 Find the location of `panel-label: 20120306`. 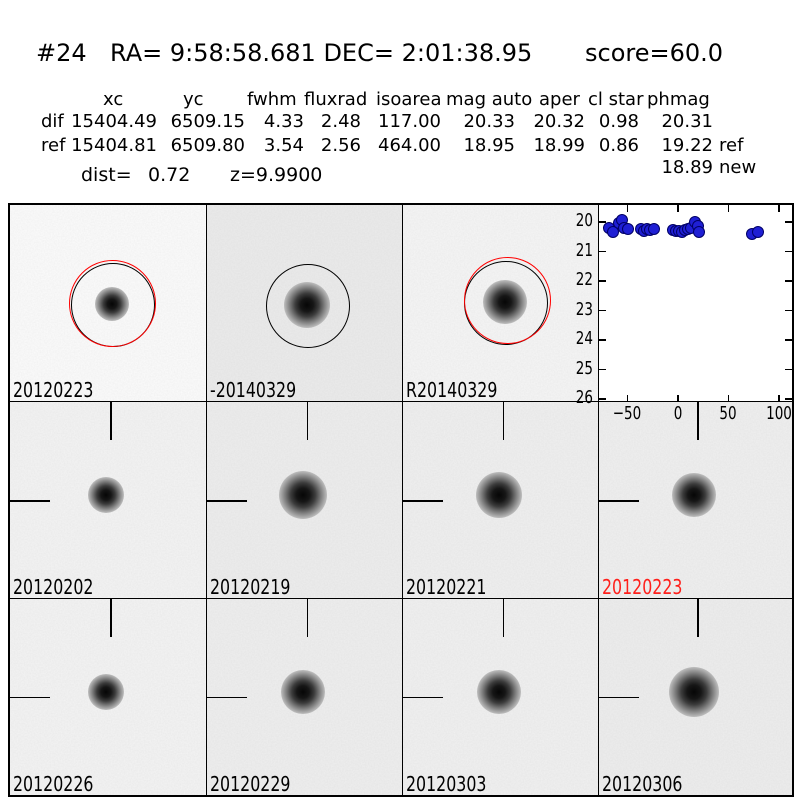

panel-label: 20120306 is located at coordinates (642, 783).